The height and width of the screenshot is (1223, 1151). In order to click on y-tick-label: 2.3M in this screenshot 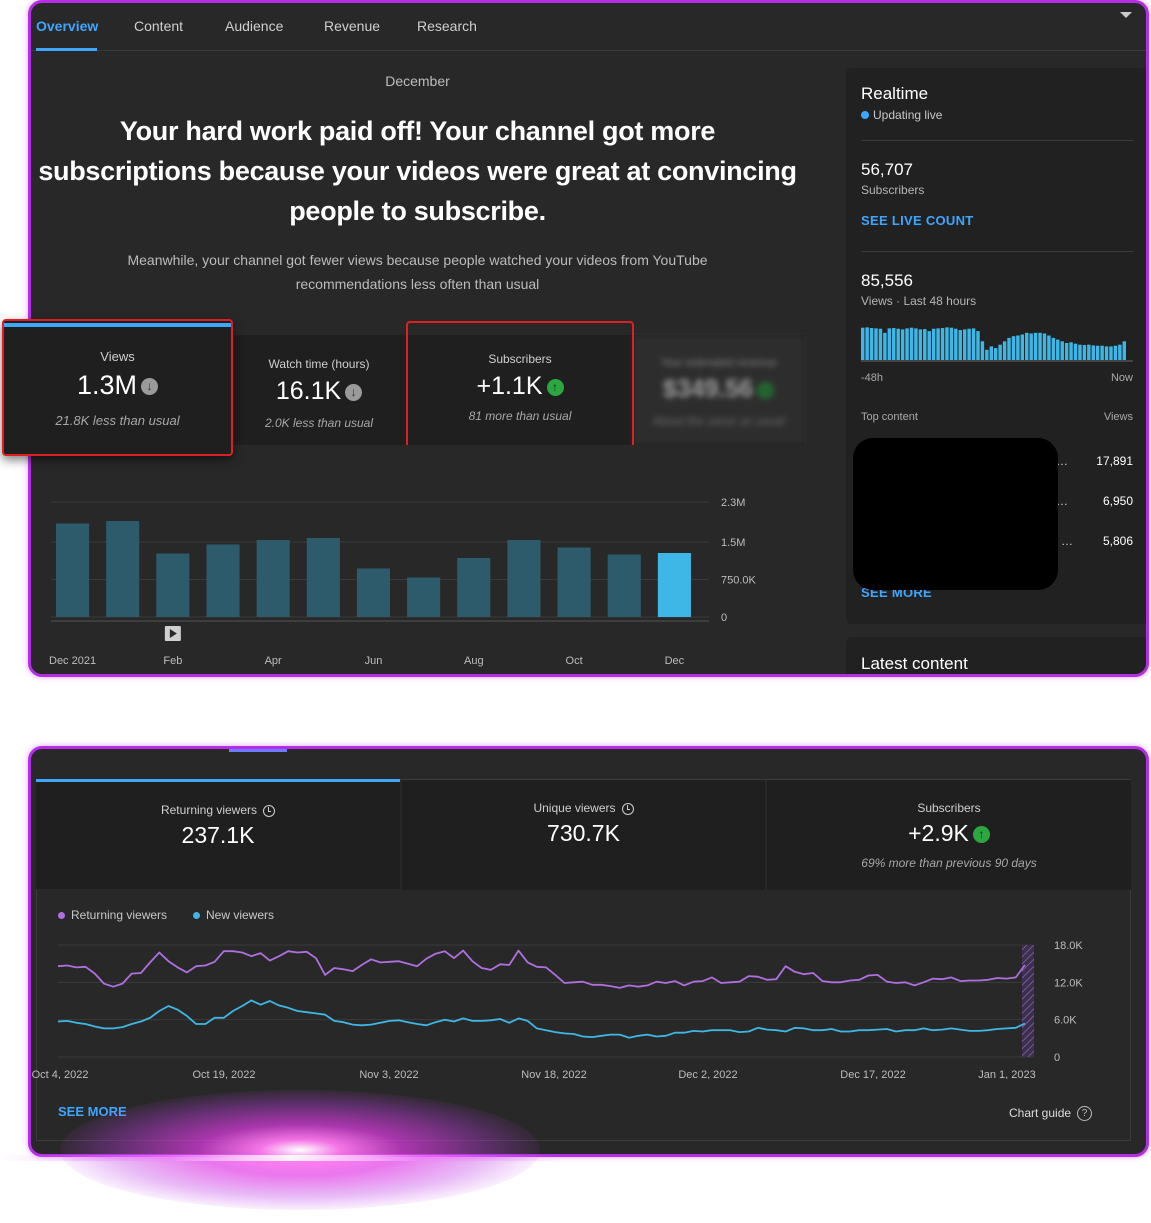, I will do `click(733, 503)`.